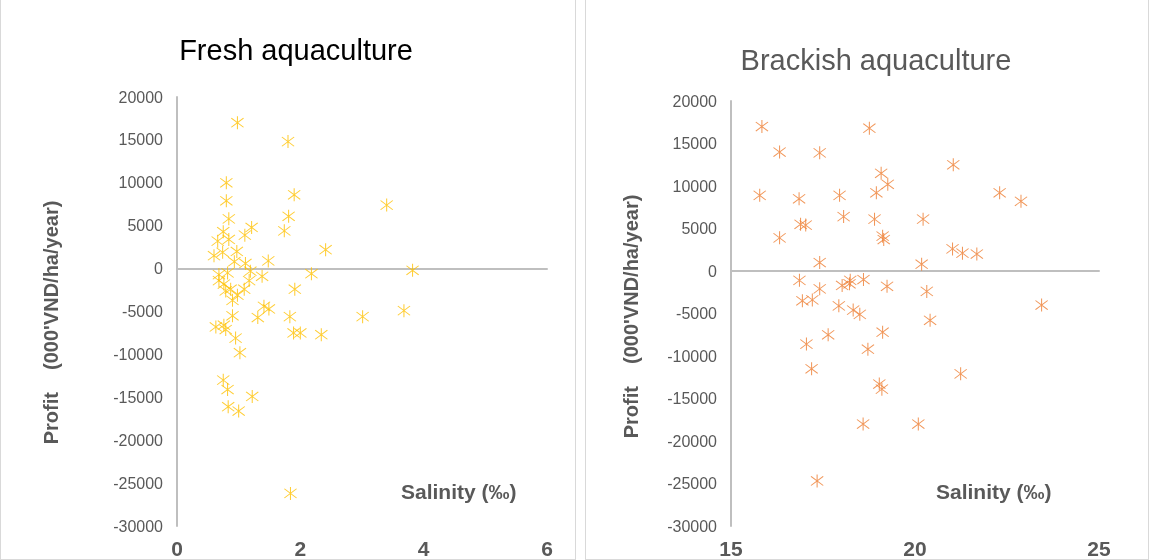 The height and width of the screenshot is (560, 1149). I want to click on x-tick-label: 6, so click(547, 548).